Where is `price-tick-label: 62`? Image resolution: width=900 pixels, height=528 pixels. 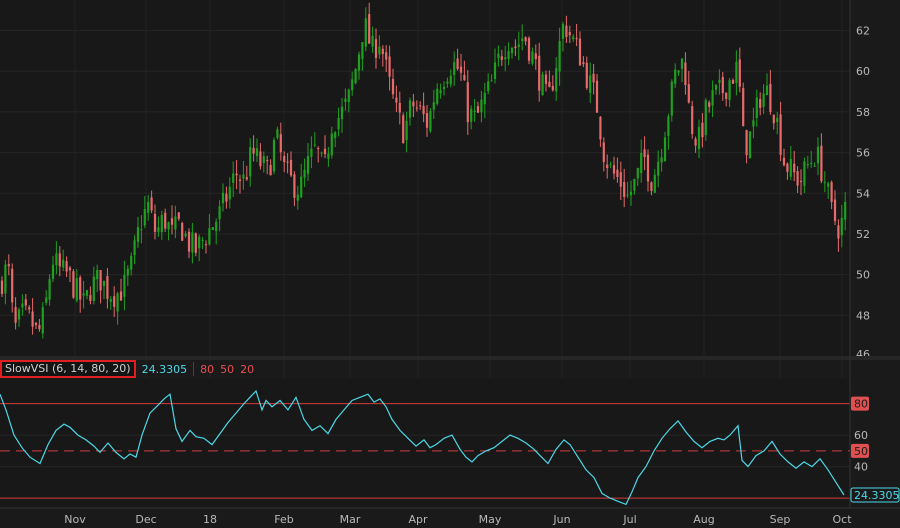 price-tick-label: 62 is located at coordinates (863, 31).